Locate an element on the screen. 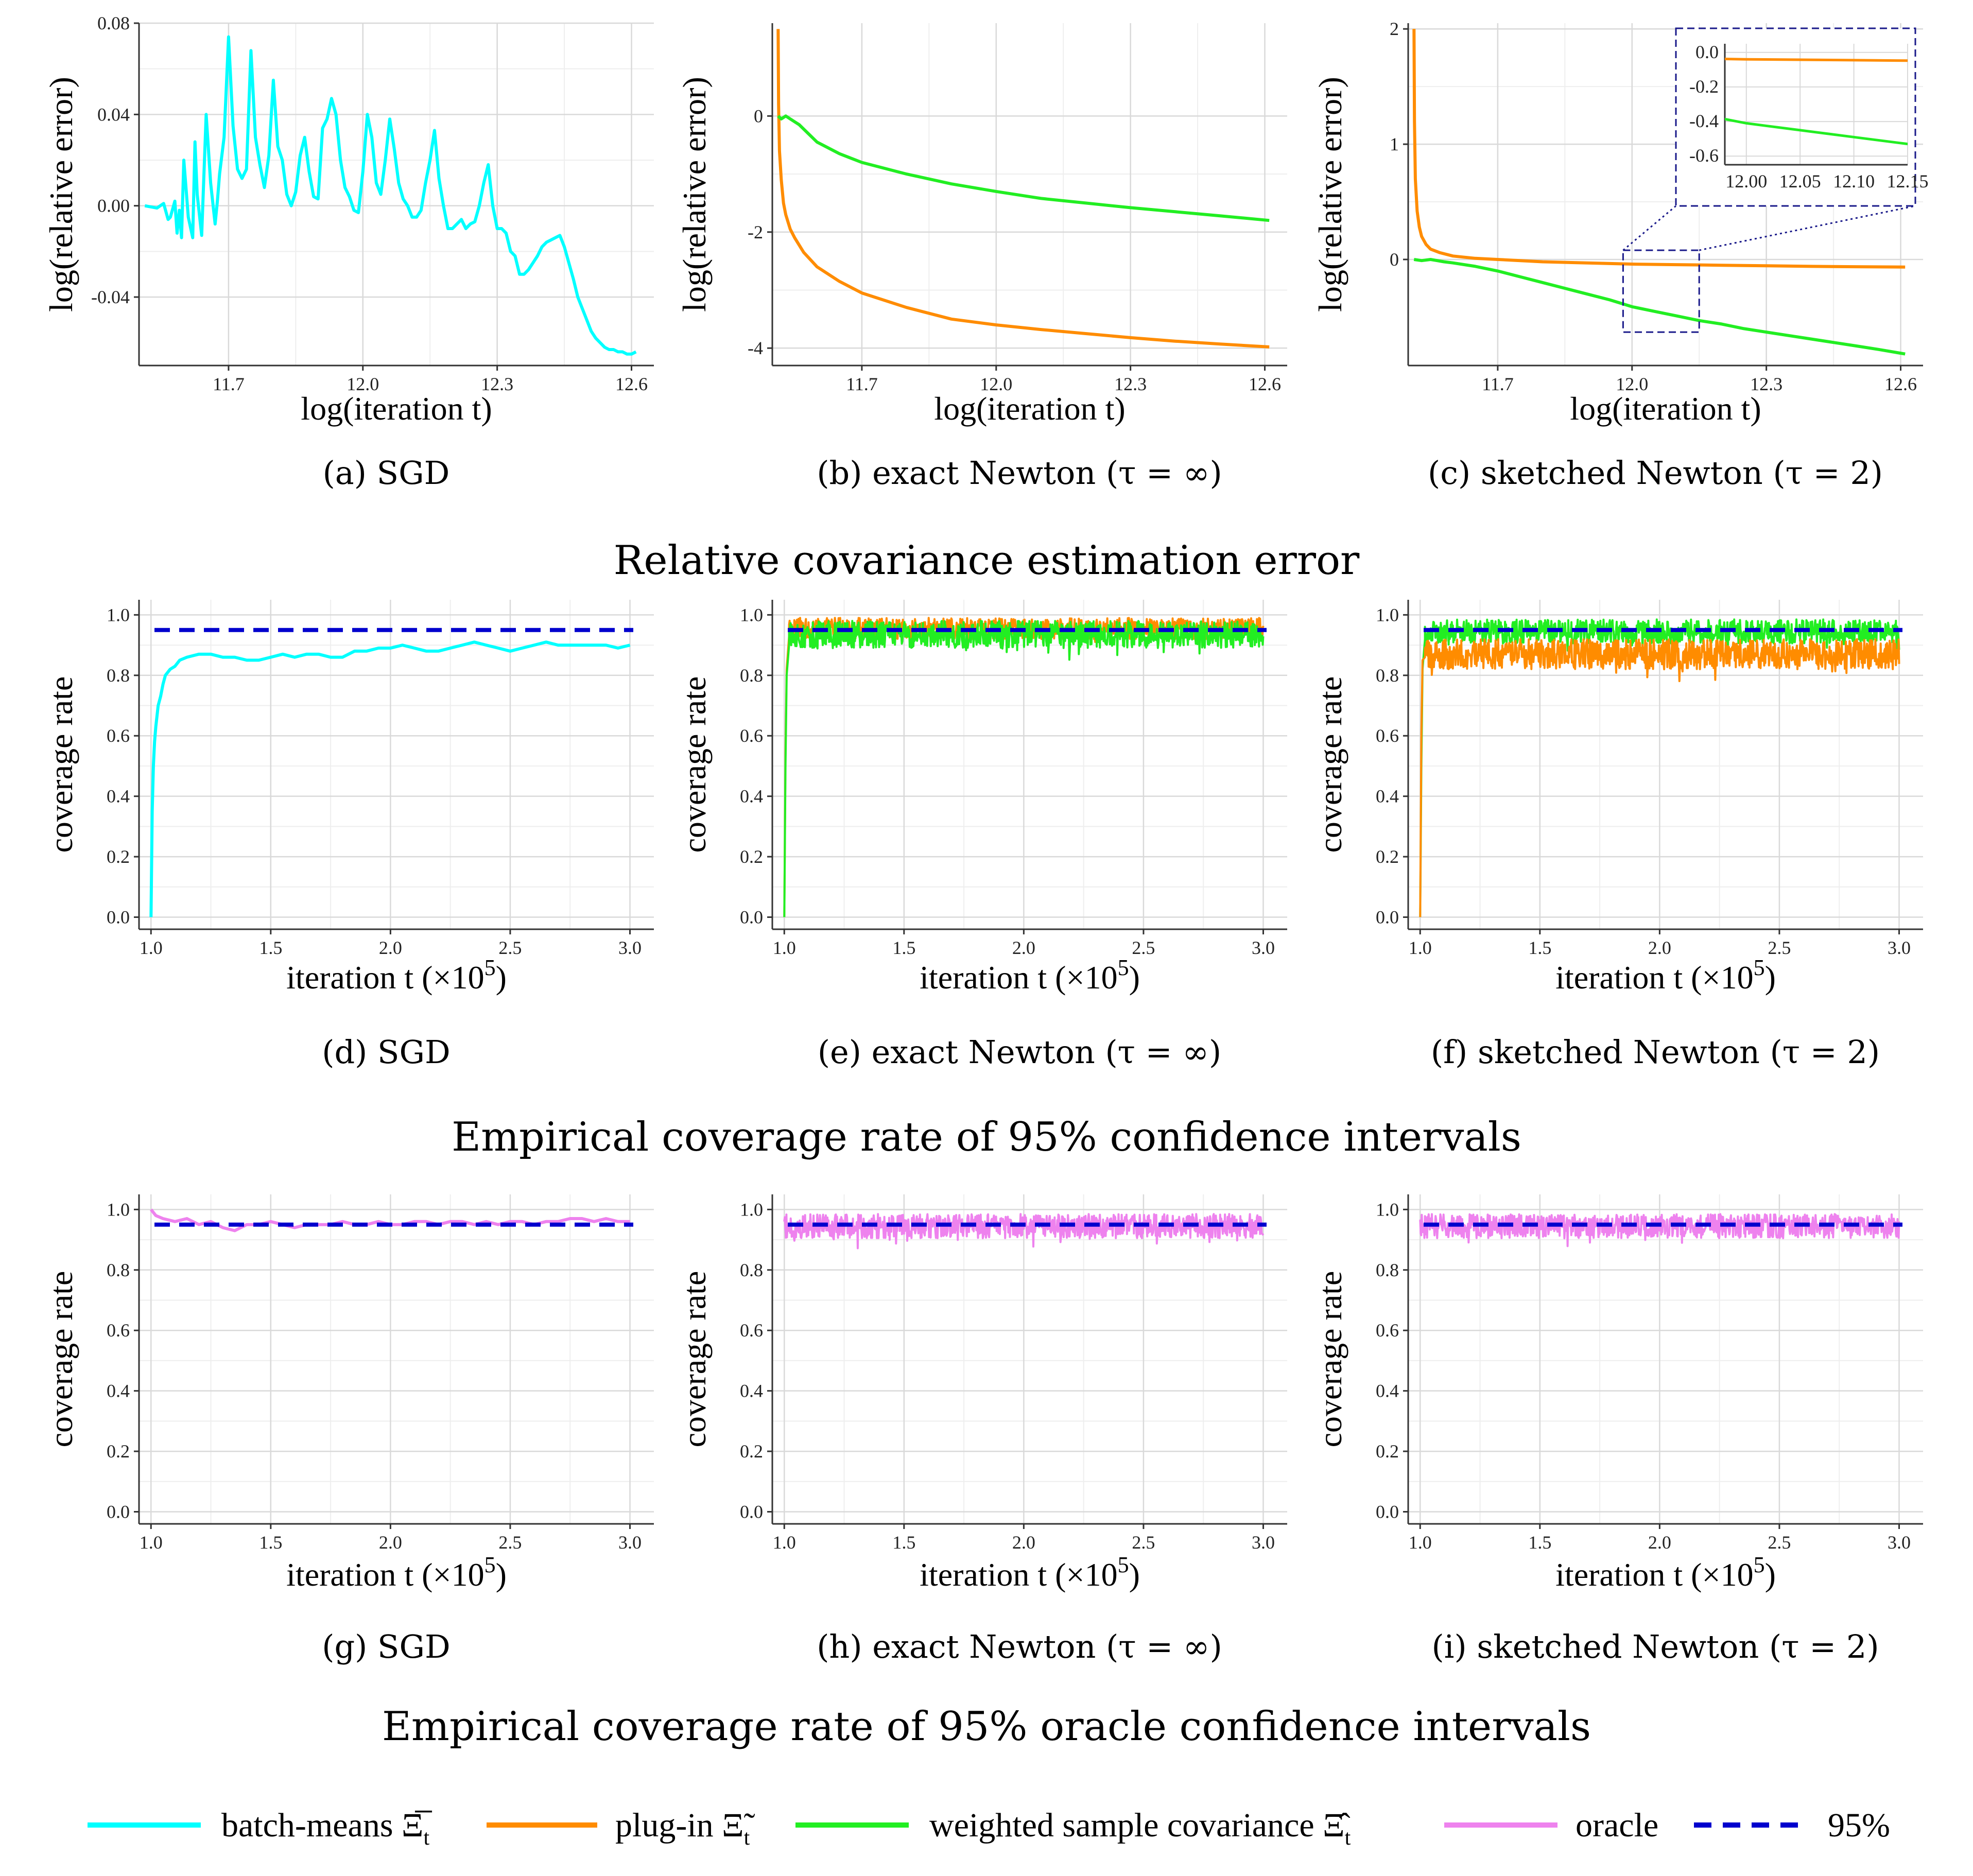 This screenshot has width=1973, height=1876. legend-label-weighted: weighted sample covariance Ξ̂t is located at coordinates (1140, 1828).